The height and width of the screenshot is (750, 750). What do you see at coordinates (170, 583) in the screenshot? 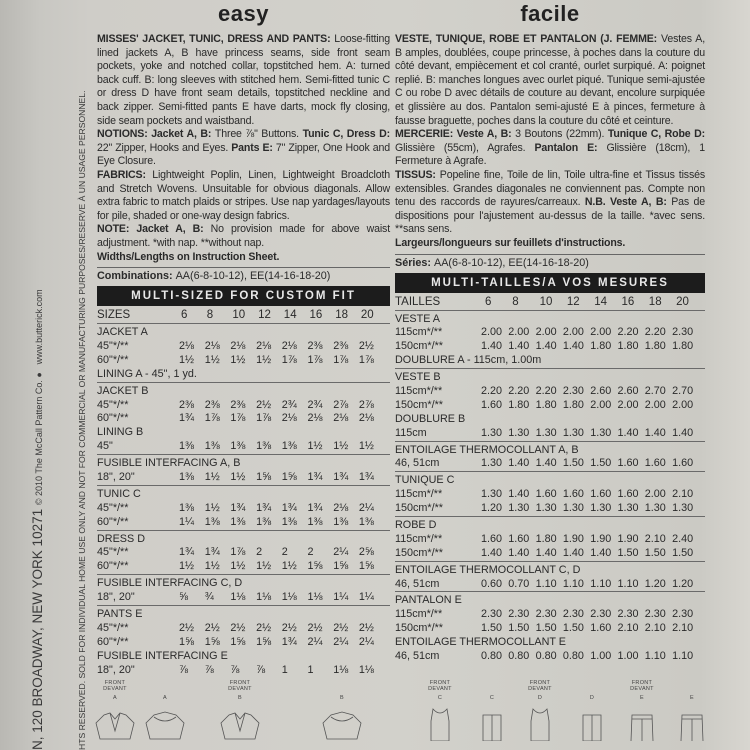
I see `row-label: FUSIBLE INTERFACING C, D` at bounding box center [170, 583].